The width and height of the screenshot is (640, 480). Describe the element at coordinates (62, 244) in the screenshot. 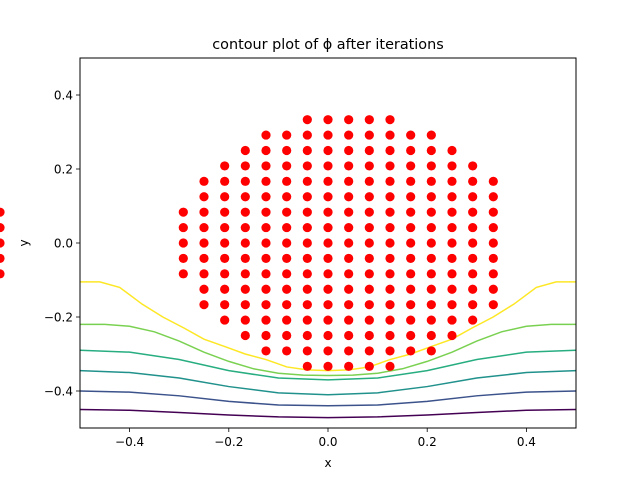

I see `y-axis-ticks: −0.4 −0.2 0.0 0.2 0.4` at that location.